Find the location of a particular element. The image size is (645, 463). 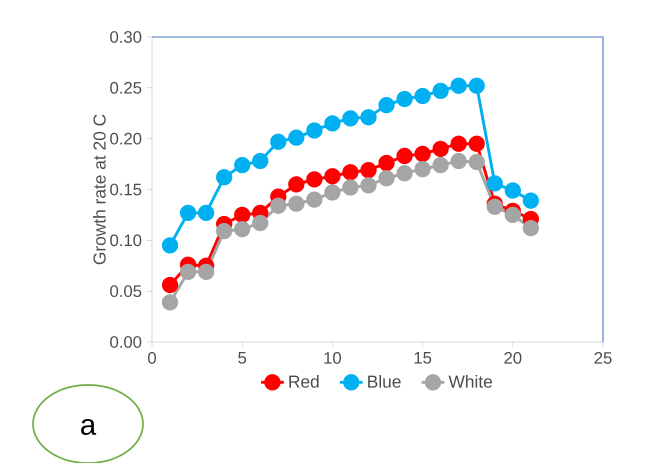

legend-label: White is located at coordinates (470, 381).